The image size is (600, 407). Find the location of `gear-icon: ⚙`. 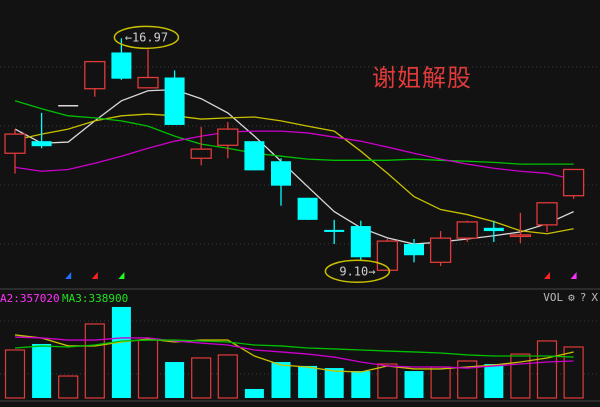

gear-icon: ⚙ is located at coordinates (571, 297).